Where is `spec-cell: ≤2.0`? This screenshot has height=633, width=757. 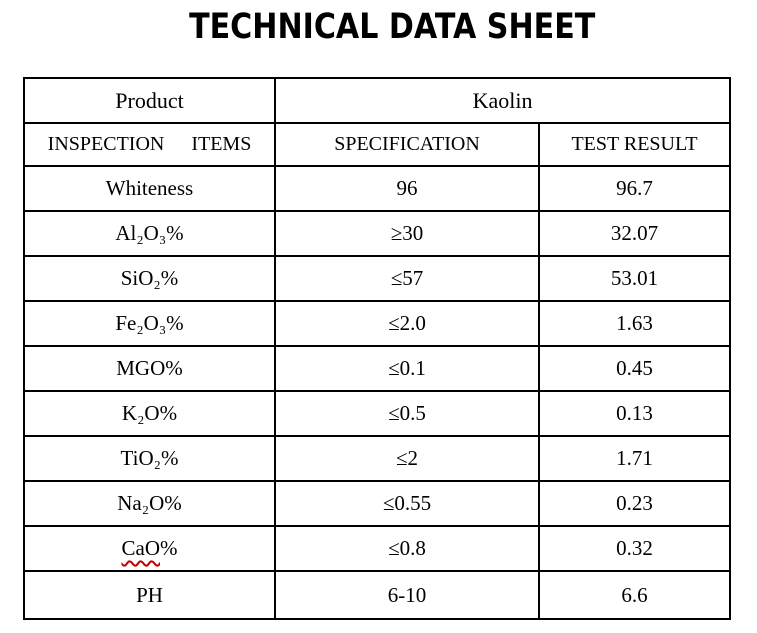
spec-cell: ≤2.0 is located at coordinates (407, 323).